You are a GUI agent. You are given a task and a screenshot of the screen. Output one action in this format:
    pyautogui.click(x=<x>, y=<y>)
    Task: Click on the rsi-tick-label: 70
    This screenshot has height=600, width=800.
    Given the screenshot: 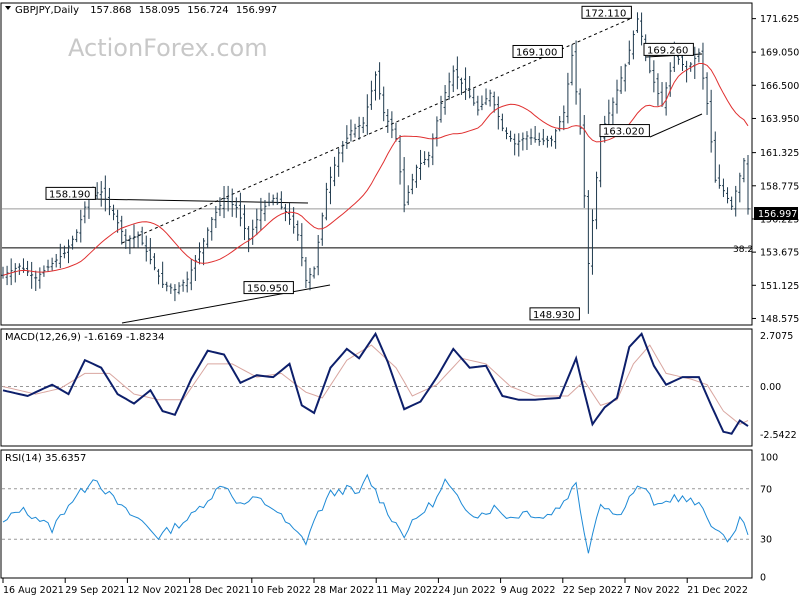 What is the action you would take?
    pyautogui.click(x=766, y=489)
    